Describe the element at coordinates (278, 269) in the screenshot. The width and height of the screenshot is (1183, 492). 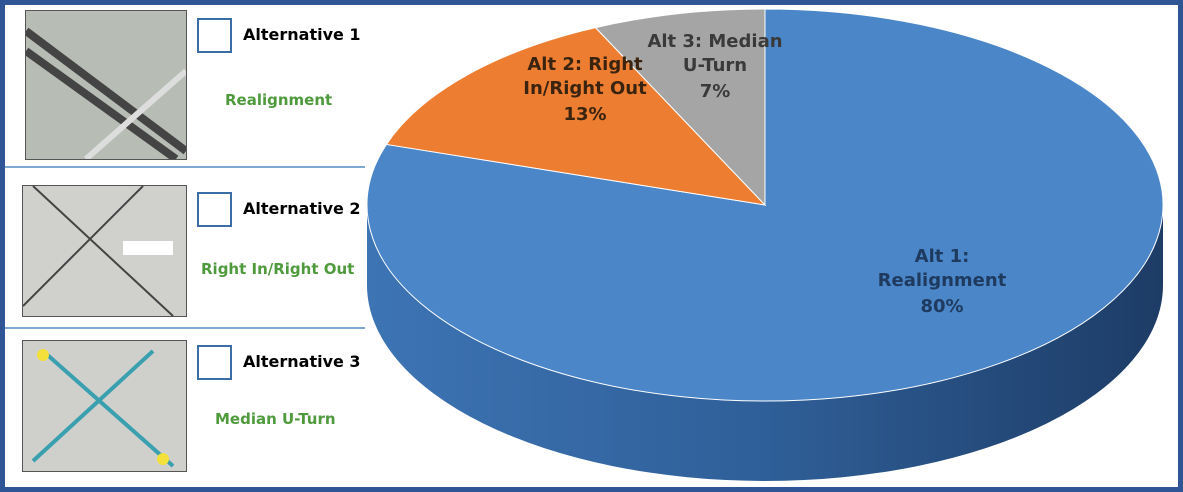
I see `alternative-subtitle: Right In/Right Out` at that location.